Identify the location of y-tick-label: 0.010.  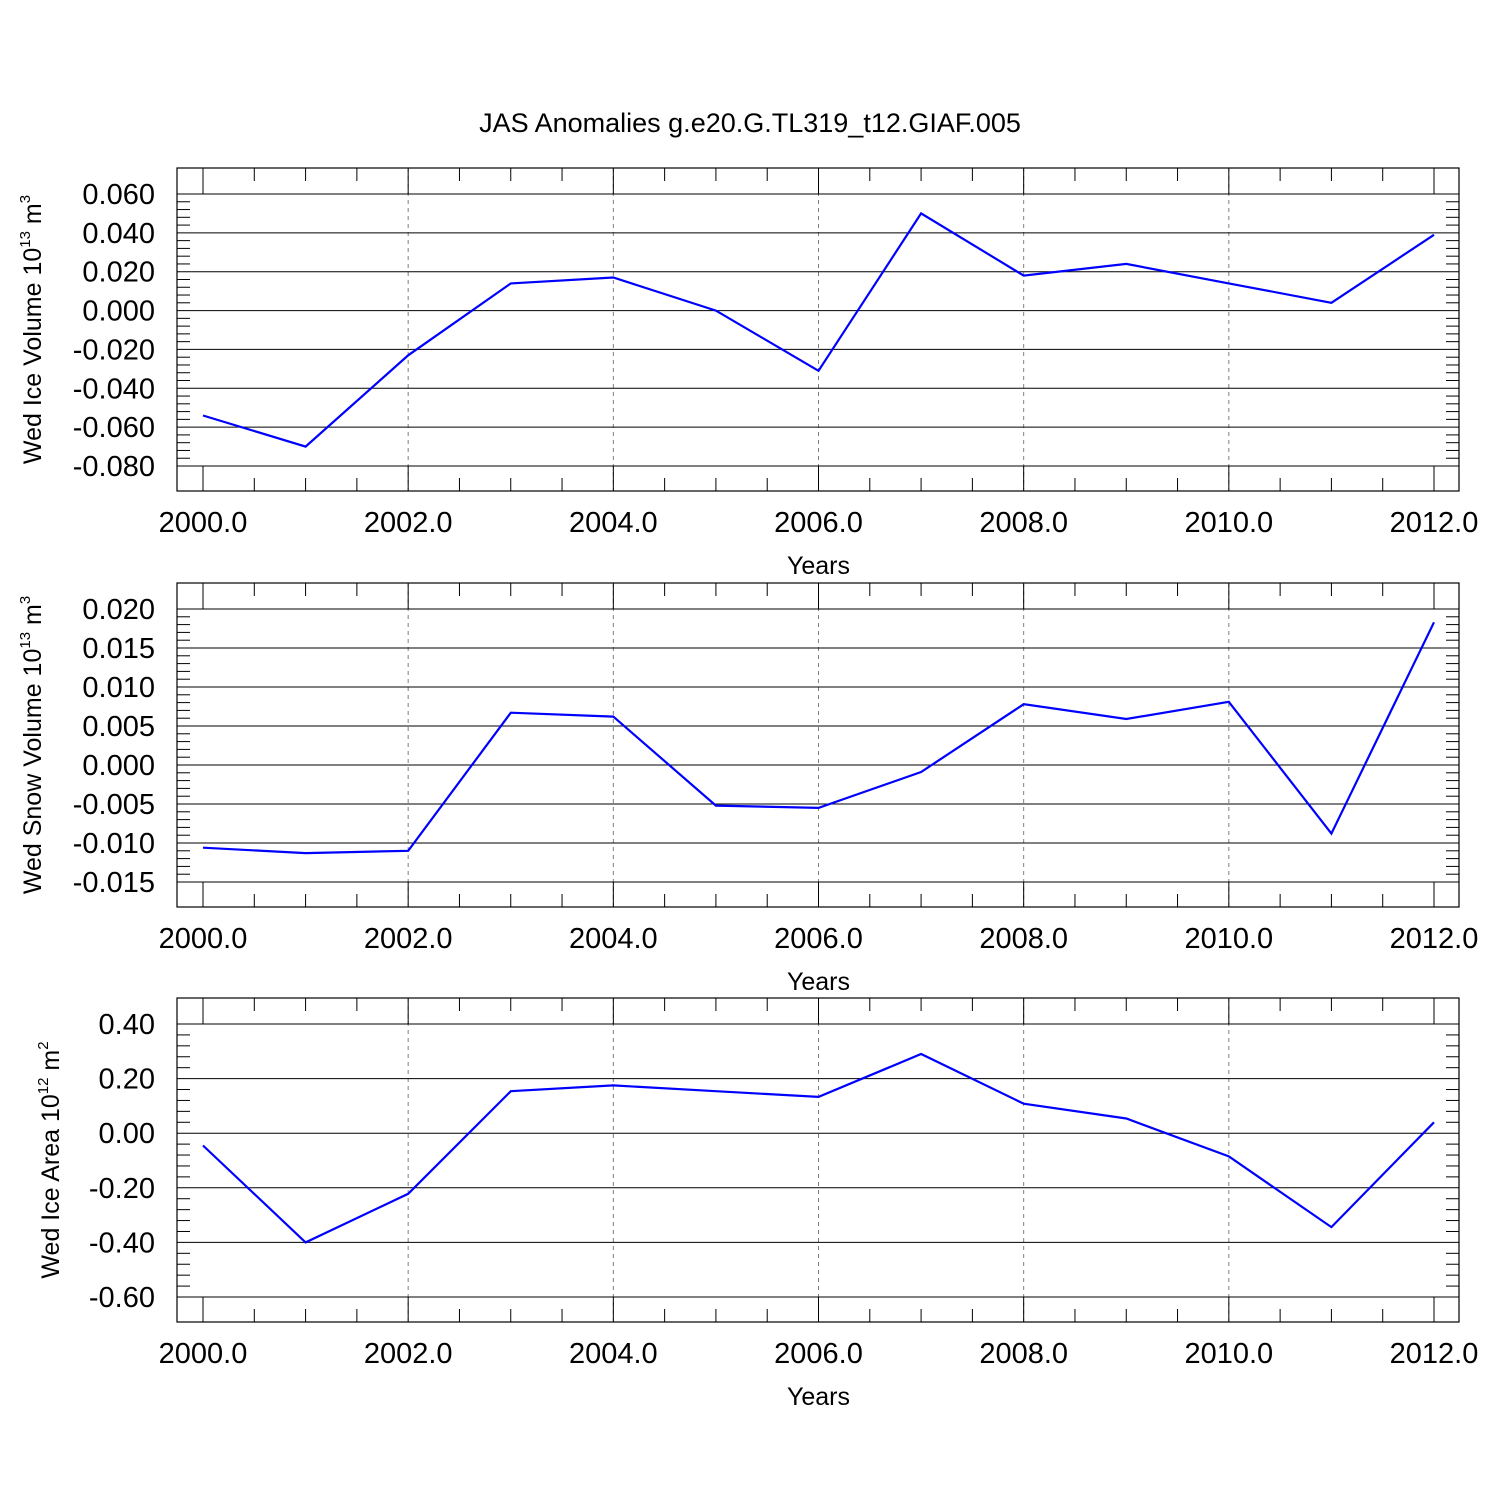
(118, 688).